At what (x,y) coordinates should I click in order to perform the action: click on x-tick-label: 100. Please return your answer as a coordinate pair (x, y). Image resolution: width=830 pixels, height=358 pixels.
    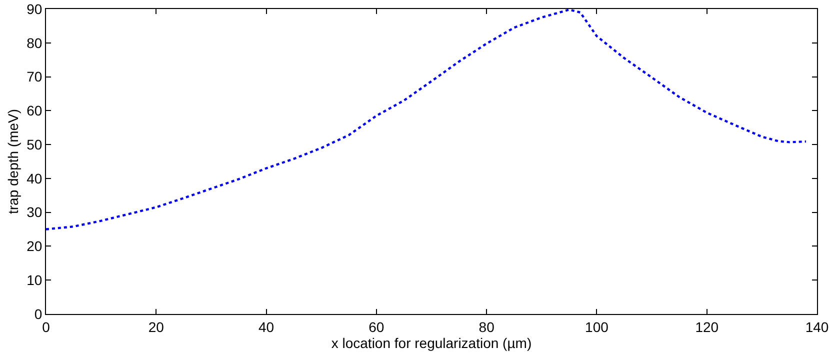
    Looking at the image, I should click on (597, 326).